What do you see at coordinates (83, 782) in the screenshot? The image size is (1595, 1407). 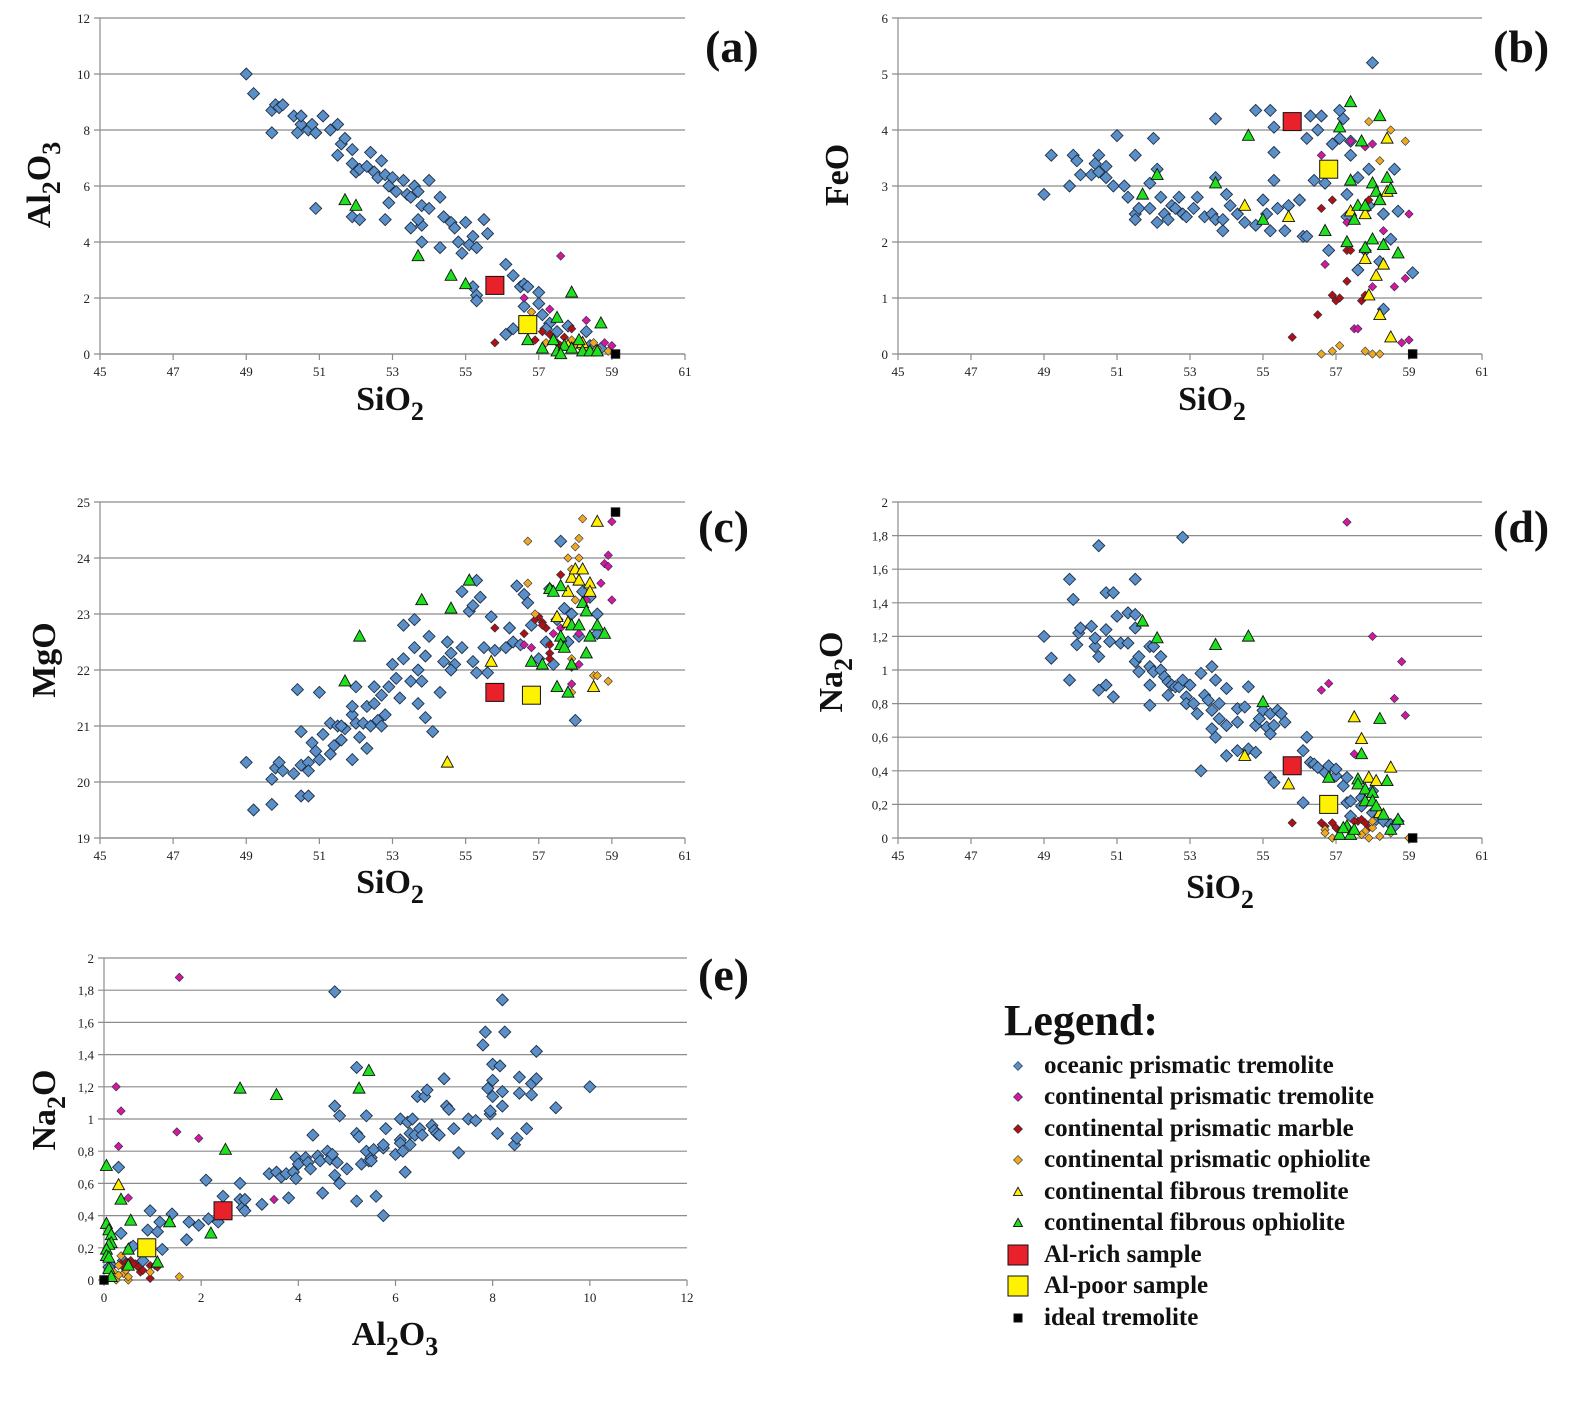 I see `y-tick-label: 20` at bounding box center [83, 782].